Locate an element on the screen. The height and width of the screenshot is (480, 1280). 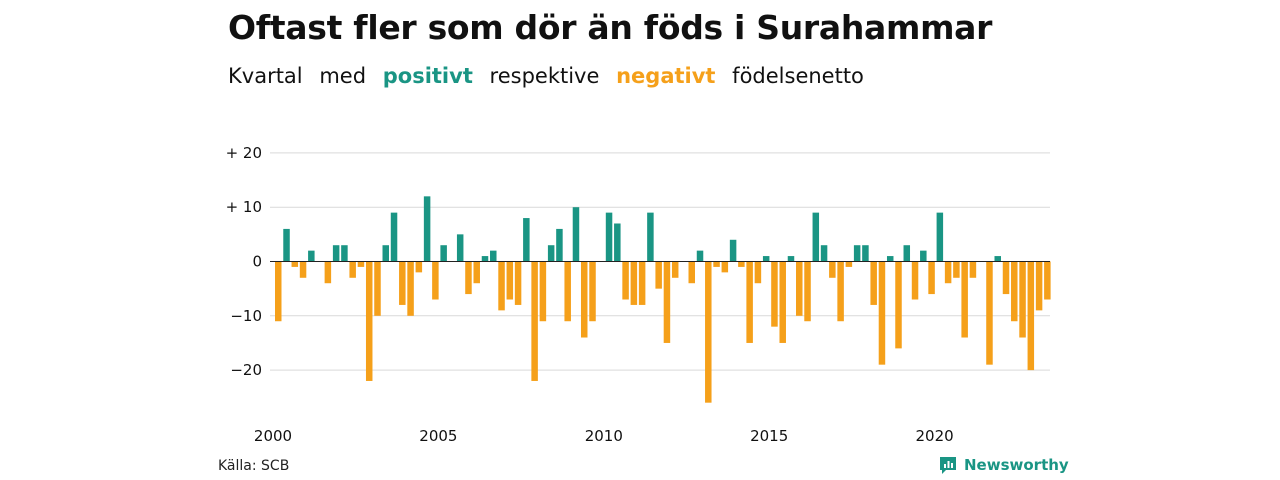
chart-title: Oftast fler som dör än föds i Surahammar is located at coordinates (610, 27).